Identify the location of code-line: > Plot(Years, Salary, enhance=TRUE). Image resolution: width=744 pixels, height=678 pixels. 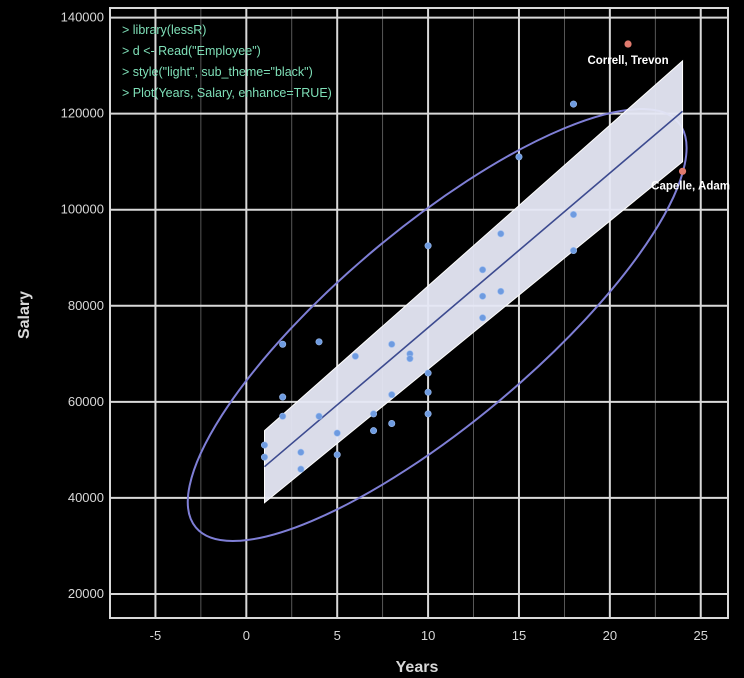
(227, 93).